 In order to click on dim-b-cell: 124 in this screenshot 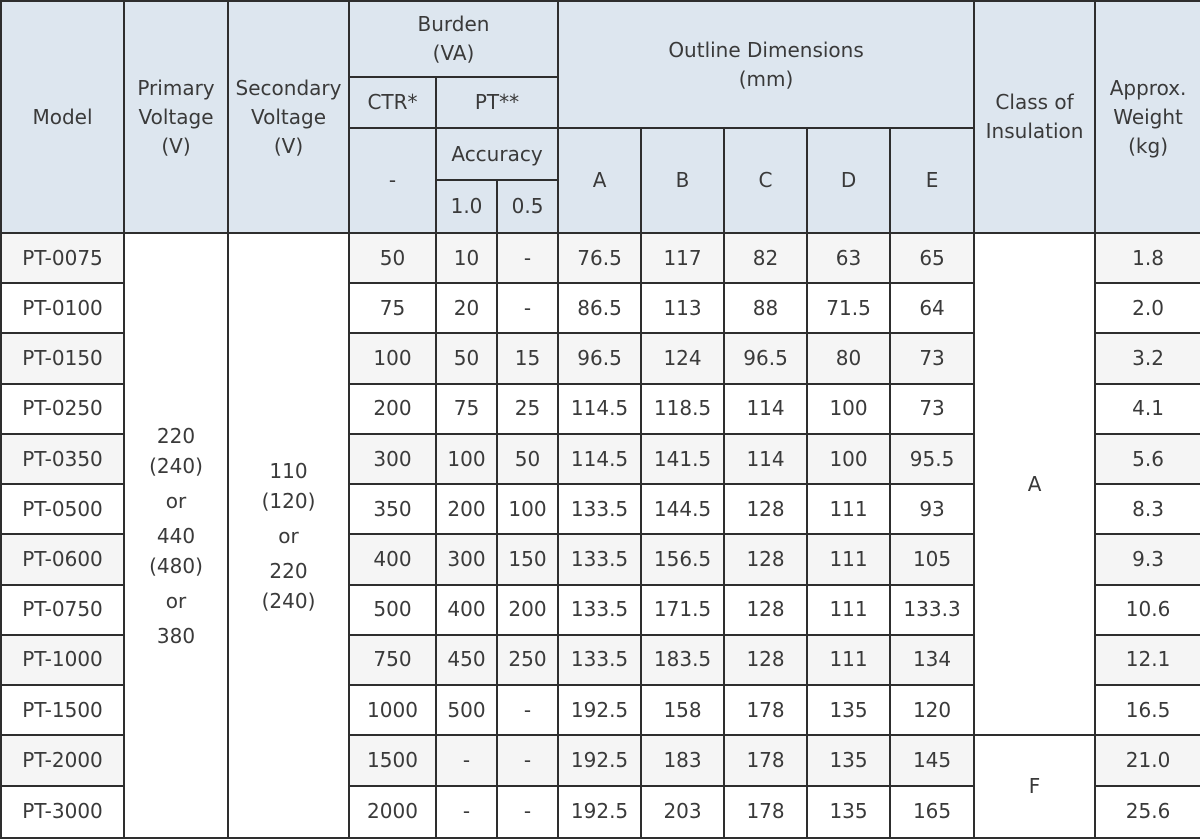, I will do `click(683, 358)`.